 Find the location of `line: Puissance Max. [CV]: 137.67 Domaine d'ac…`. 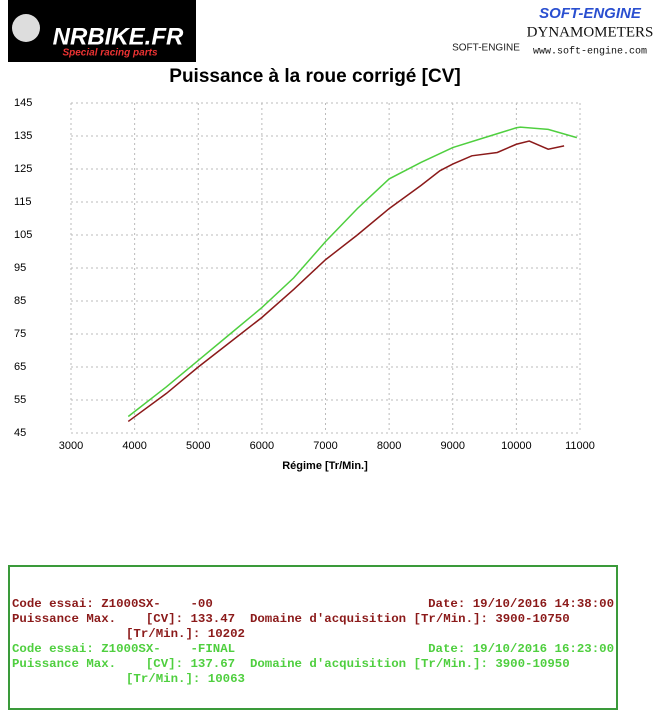

line: Puissance Max. [CV]: 137.67 Domaine d'ac… is located at coordinates (291, 664).